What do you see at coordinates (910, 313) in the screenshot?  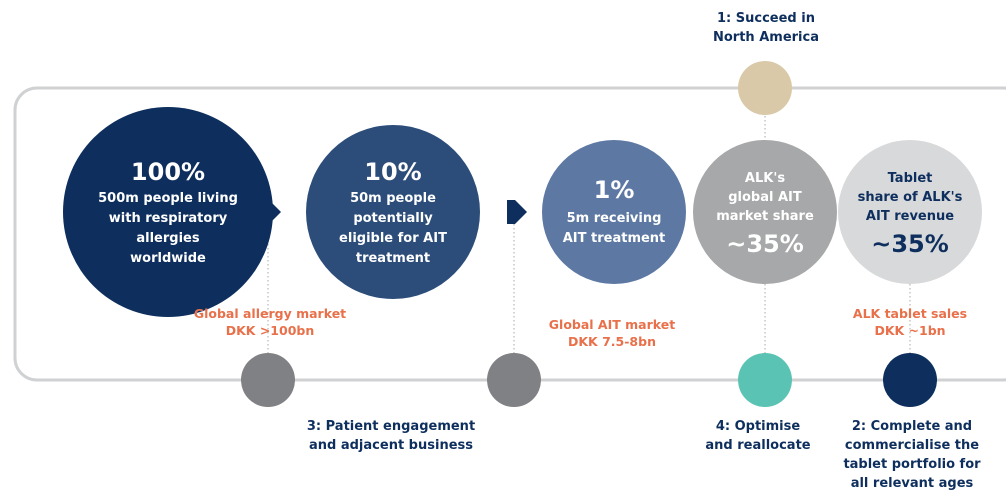 I see `market-label: ALK tablet sales` at bounding box center [910, 313].